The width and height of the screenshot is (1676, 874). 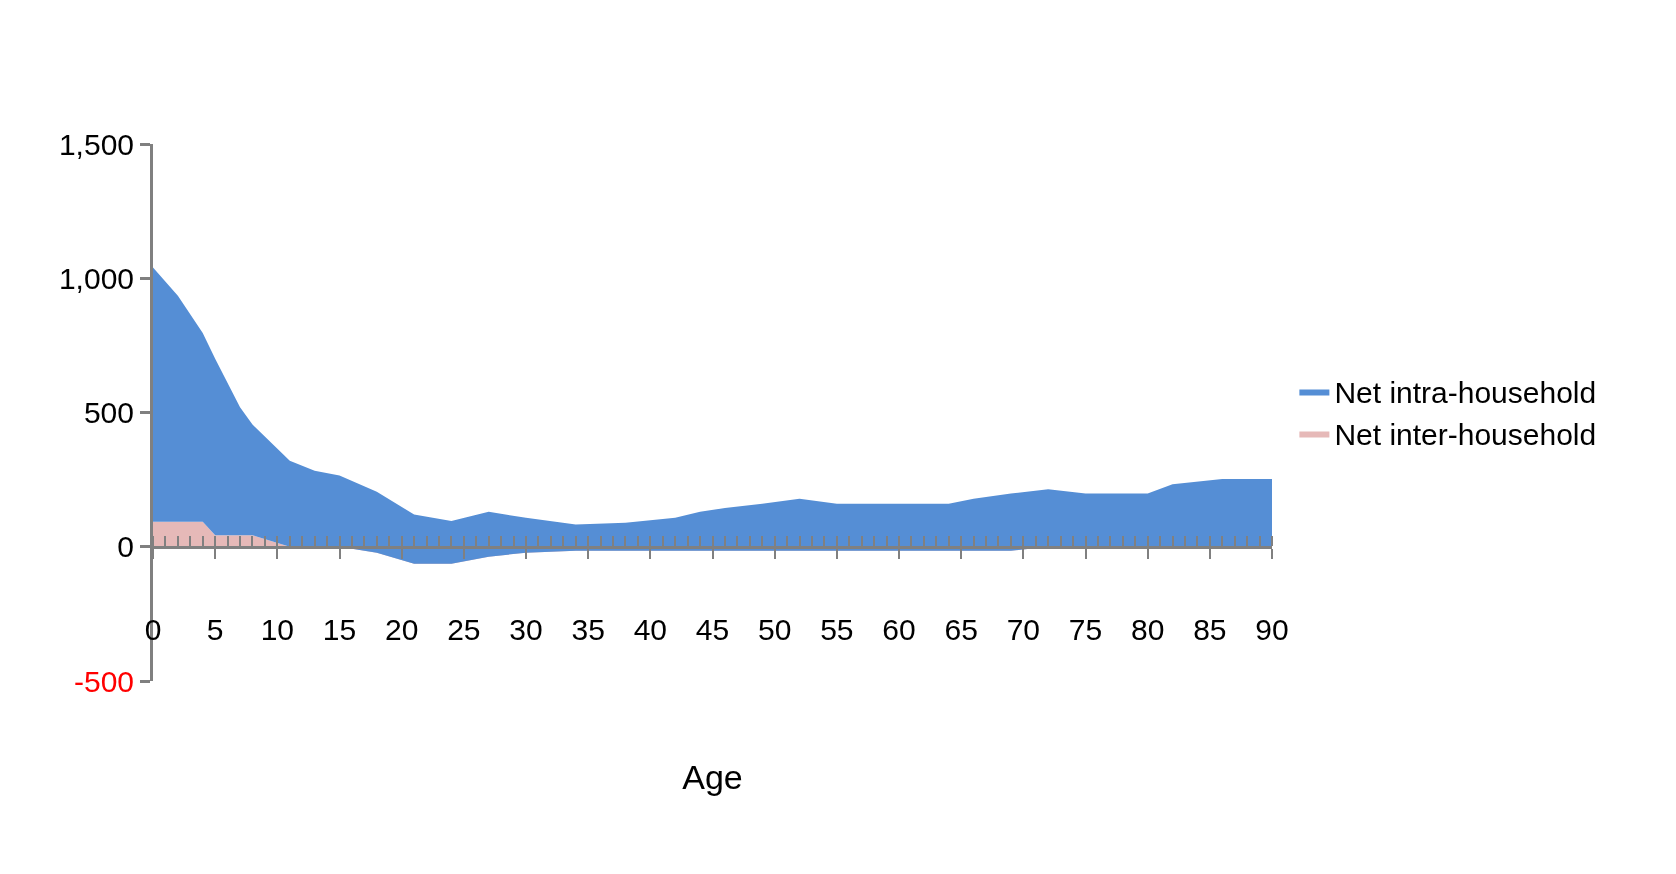 What do you see at coordinates (464, 629) in the screenshot?
I see `x-tick-label: 25` at bounding box center [464, 629].